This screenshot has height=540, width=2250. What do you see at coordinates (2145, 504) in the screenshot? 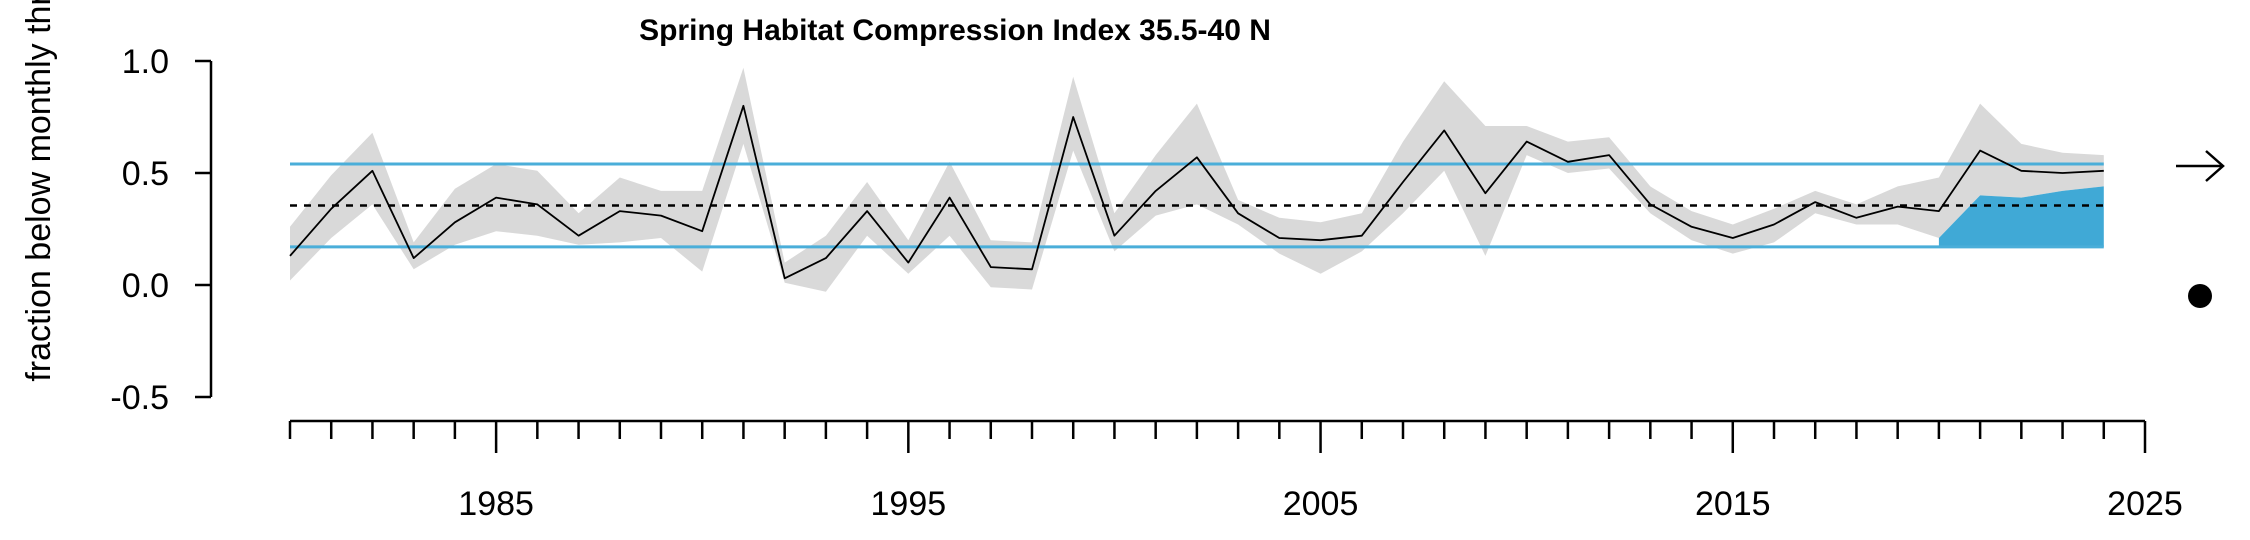
I see `x-tick-label: 2025` at bounding box center [2145, 504].